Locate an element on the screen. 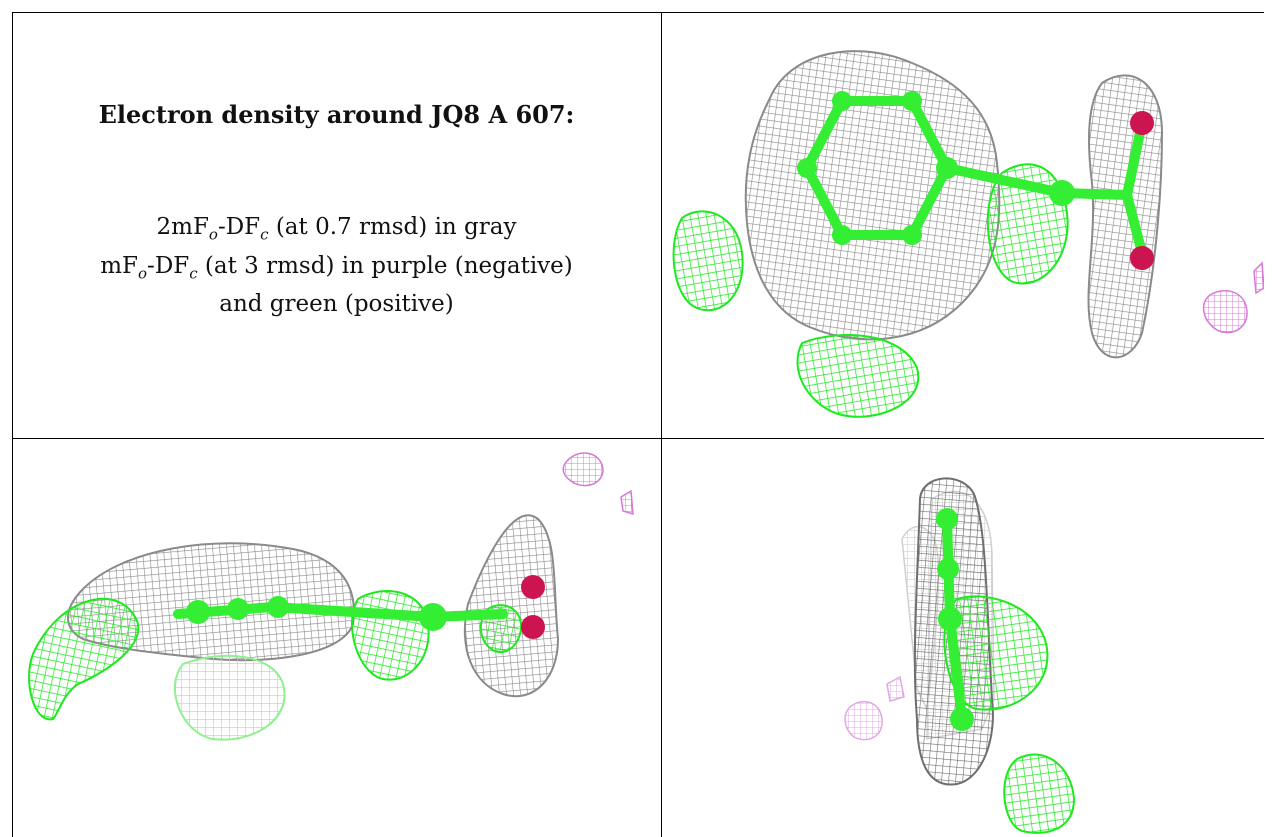 The height and width of the screenshot is (837, 1276). legend-text: (at 3 rmsd) in purple (negative) is located at coordinates (385, 265).